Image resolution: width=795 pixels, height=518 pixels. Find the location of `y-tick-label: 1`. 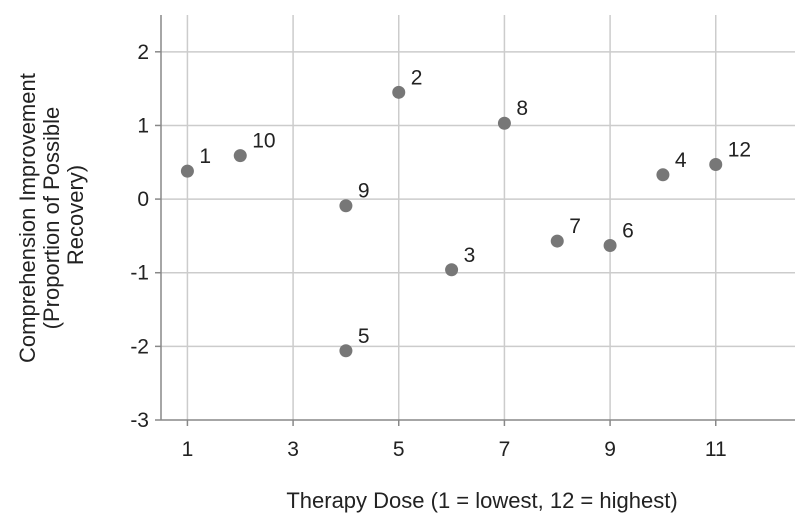

y-tick-label: 1 is located at coordinates (143, 125).